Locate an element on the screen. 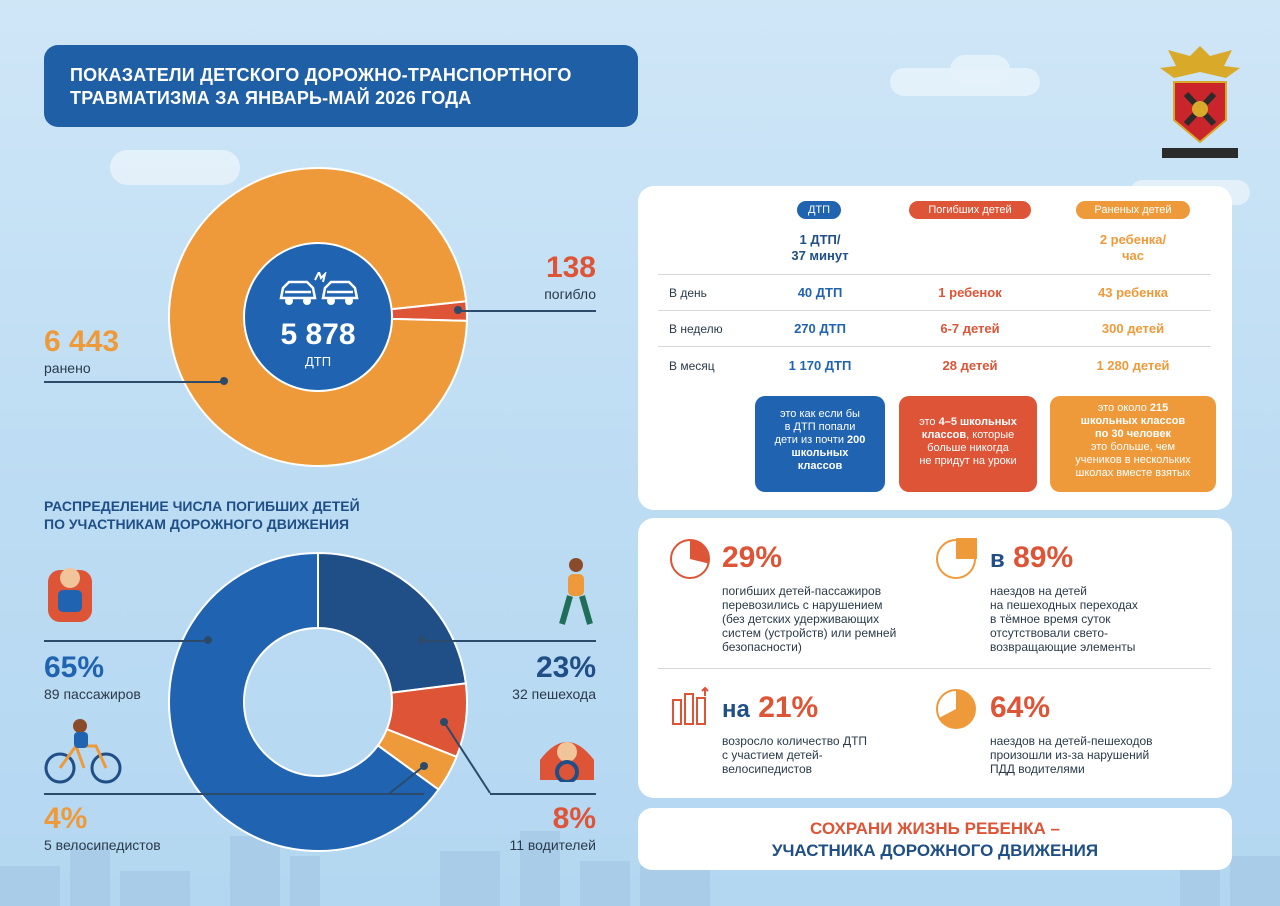 Image resolution: width=1280 pixels, height=906 pixels. fact-1-value: 29% is located at coordinates (752, 558).